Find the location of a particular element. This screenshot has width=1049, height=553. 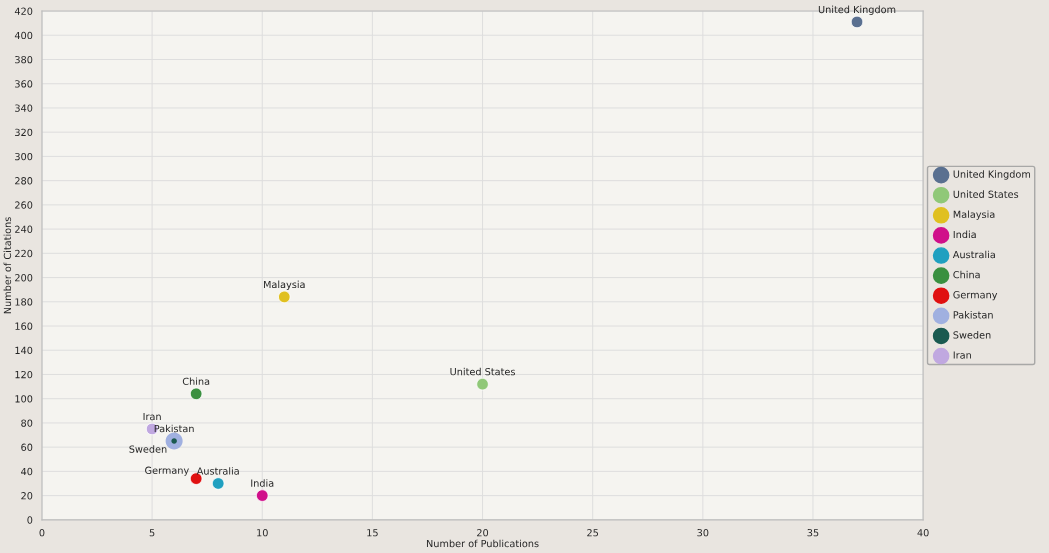

y-tick-label: 320 is located at coordinates (24, 132).